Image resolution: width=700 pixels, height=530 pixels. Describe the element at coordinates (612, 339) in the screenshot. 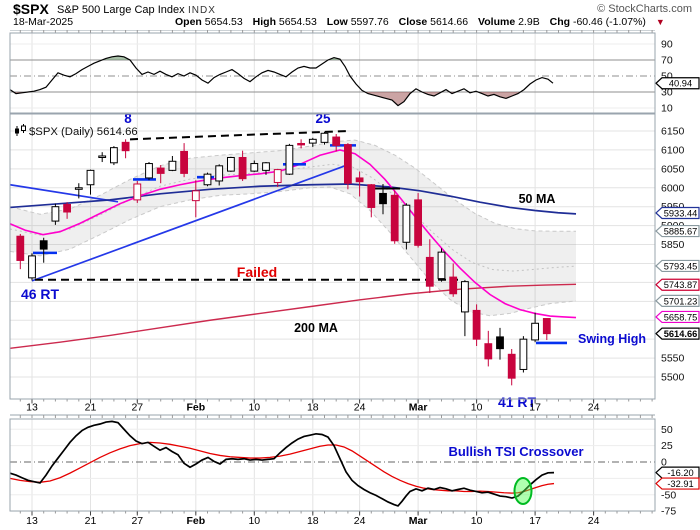

I see `annotation-swing-high: Swing High` at that location.